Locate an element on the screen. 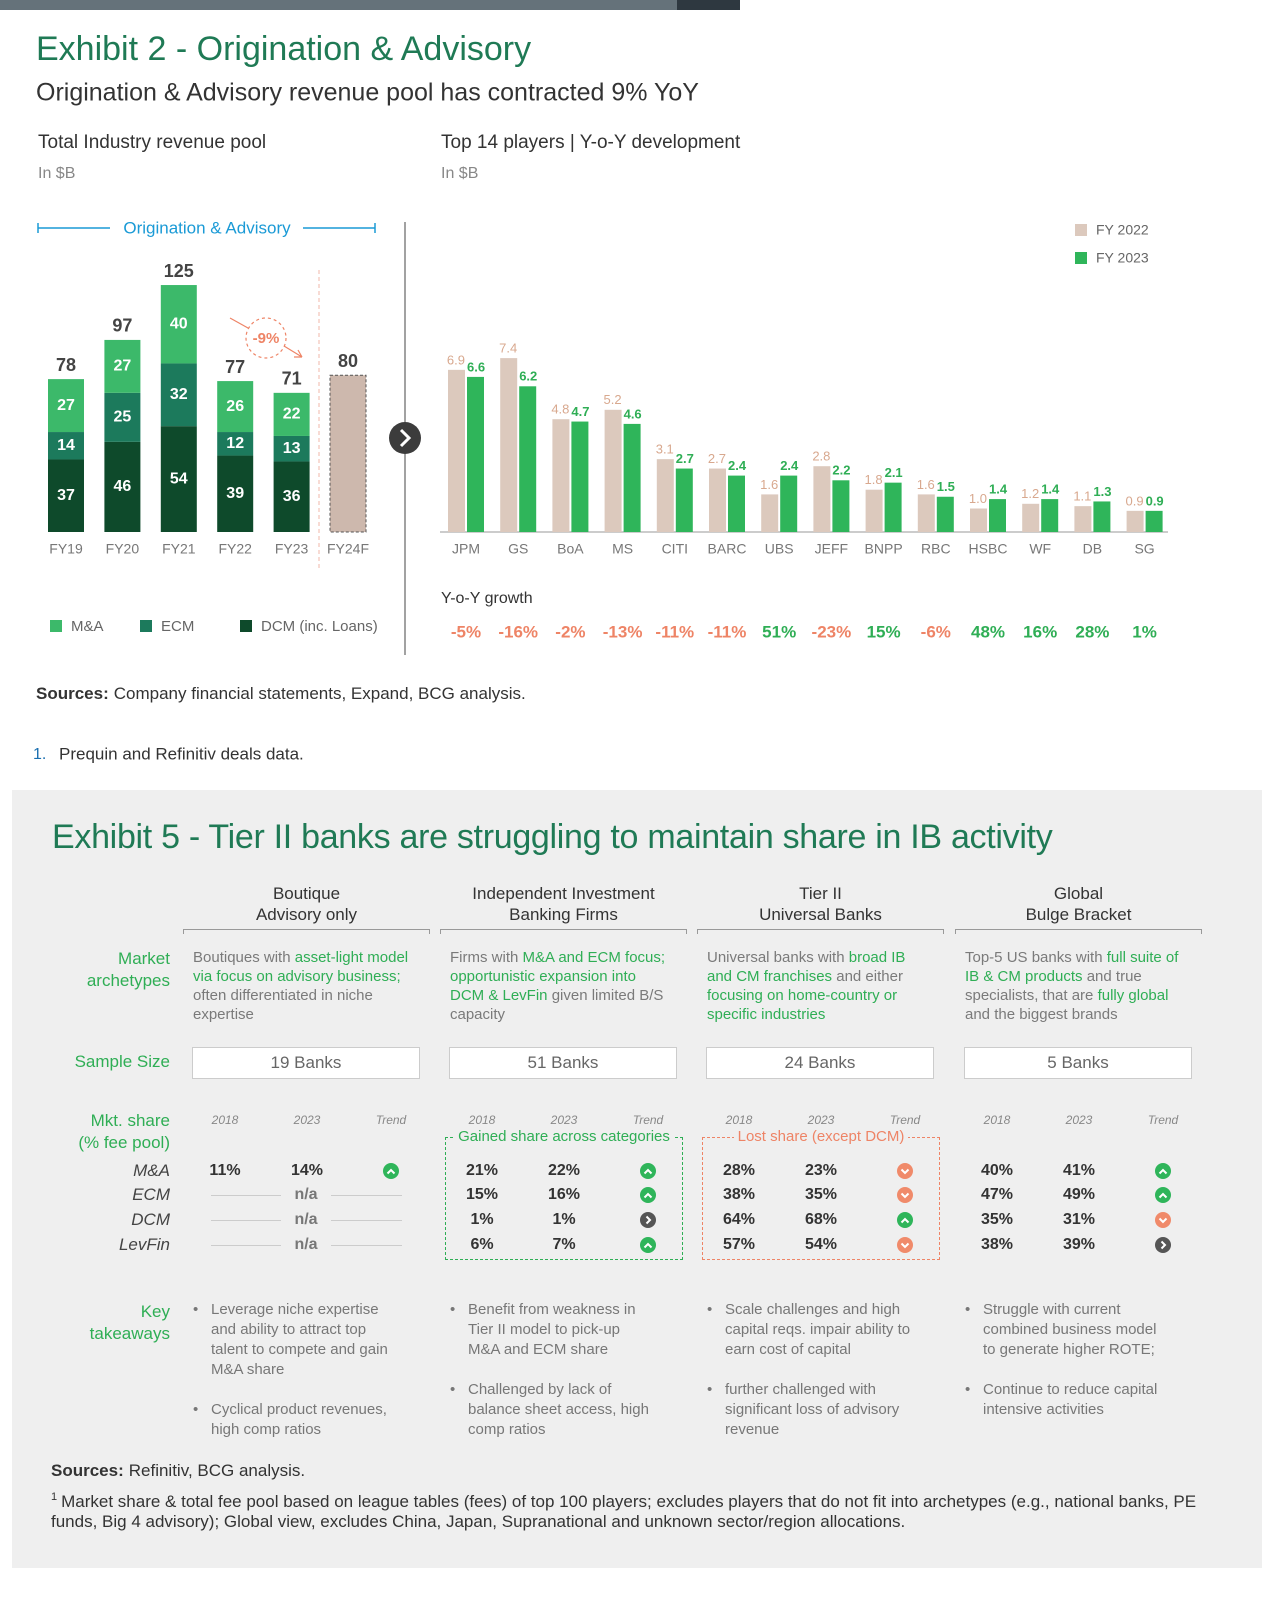 This screenshot has height=1600, width=1288. value-label: 1.5 is located at coordinates (946, 486).